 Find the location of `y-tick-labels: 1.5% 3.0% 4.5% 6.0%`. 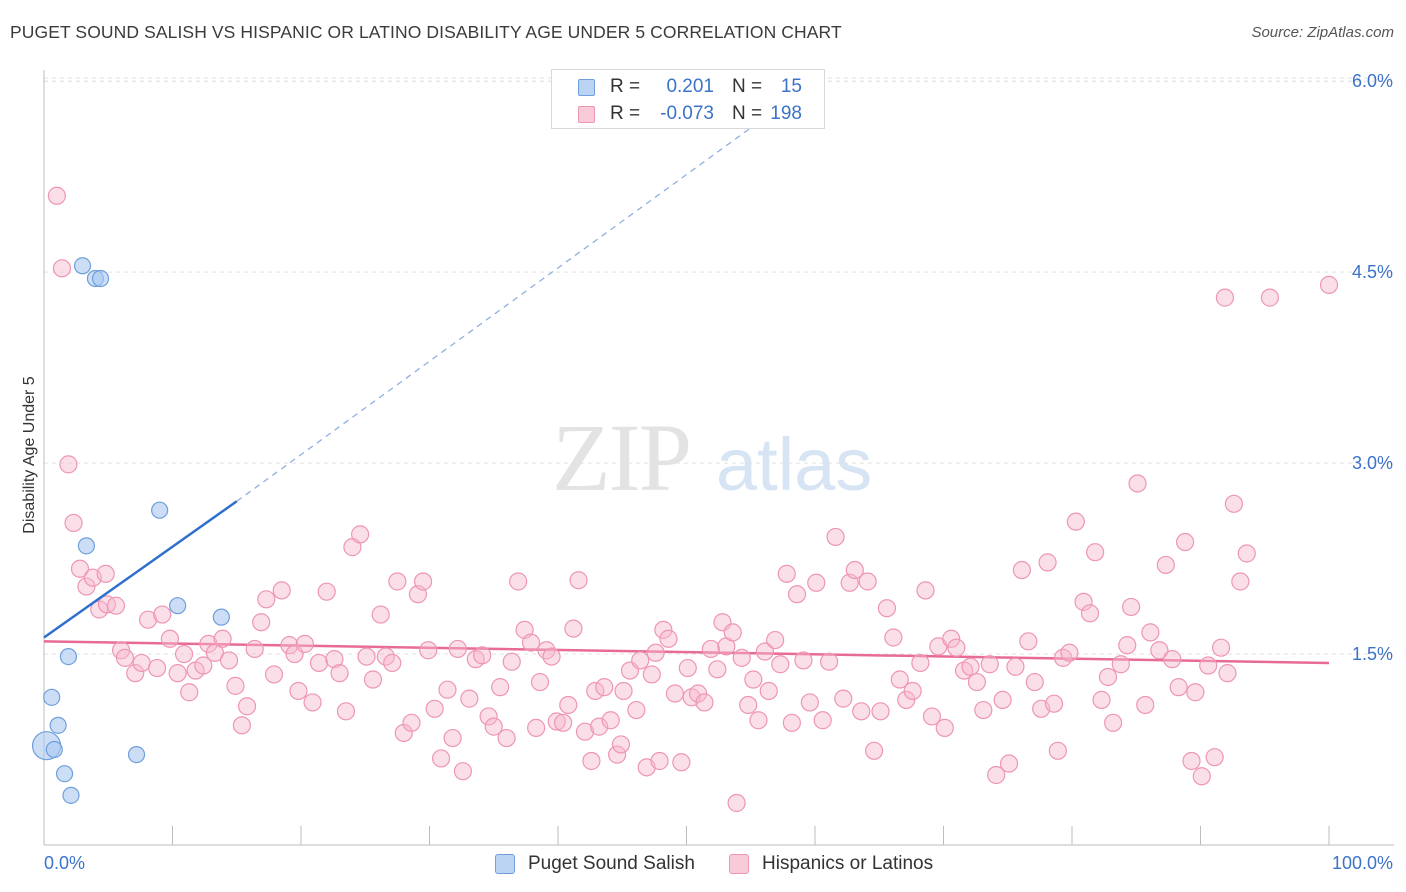

y-tick-labels: 1.5% 3.0% 4.5% 6.0% is located at coordinates (1372, 367).